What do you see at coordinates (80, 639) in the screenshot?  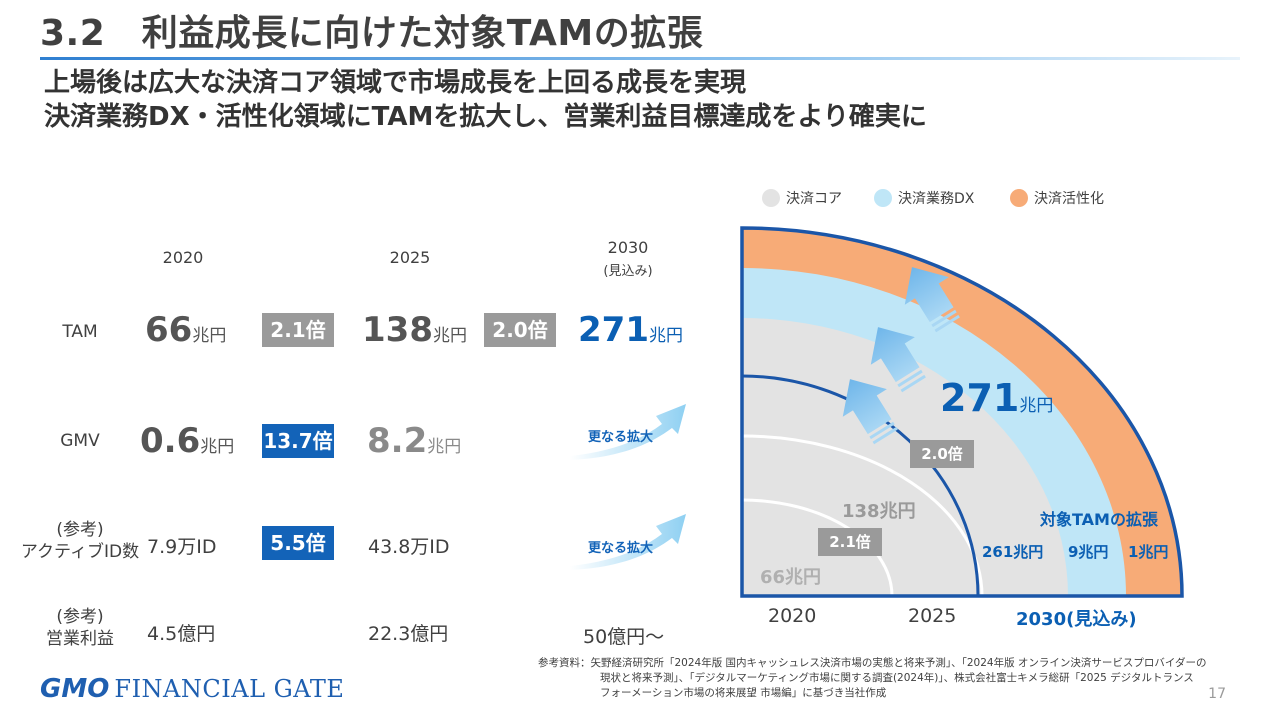 I see `row-label-profit: 営業利益` at bounding box center [80, 639].